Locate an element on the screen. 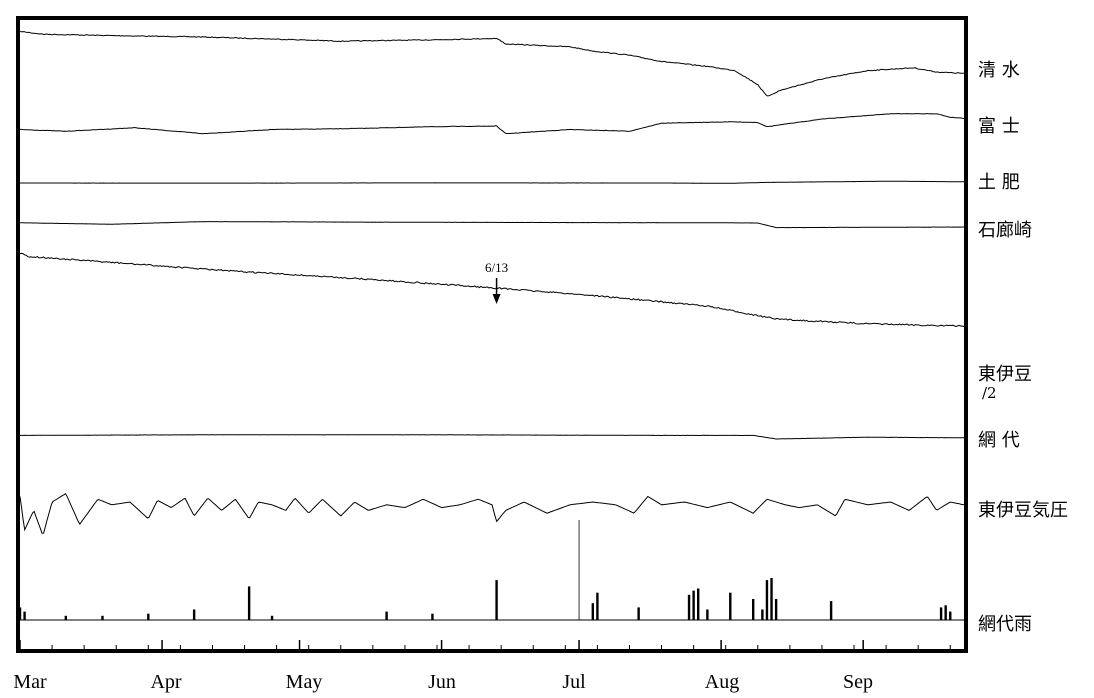 This screenshot has height=698, width=1094. series-label: 網代雨 is located at coordinates (1005, 624).